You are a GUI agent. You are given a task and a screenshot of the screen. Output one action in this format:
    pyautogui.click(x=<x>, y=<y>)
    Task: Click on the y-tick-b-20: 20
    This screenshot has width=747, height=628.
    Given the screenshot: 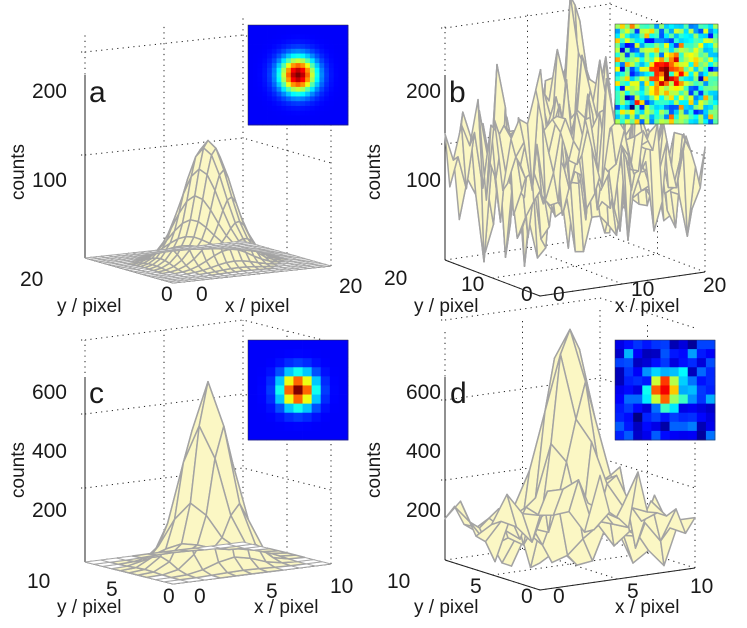 What is the action you would take?
    pyautogui.click(x=395, y=278)
    